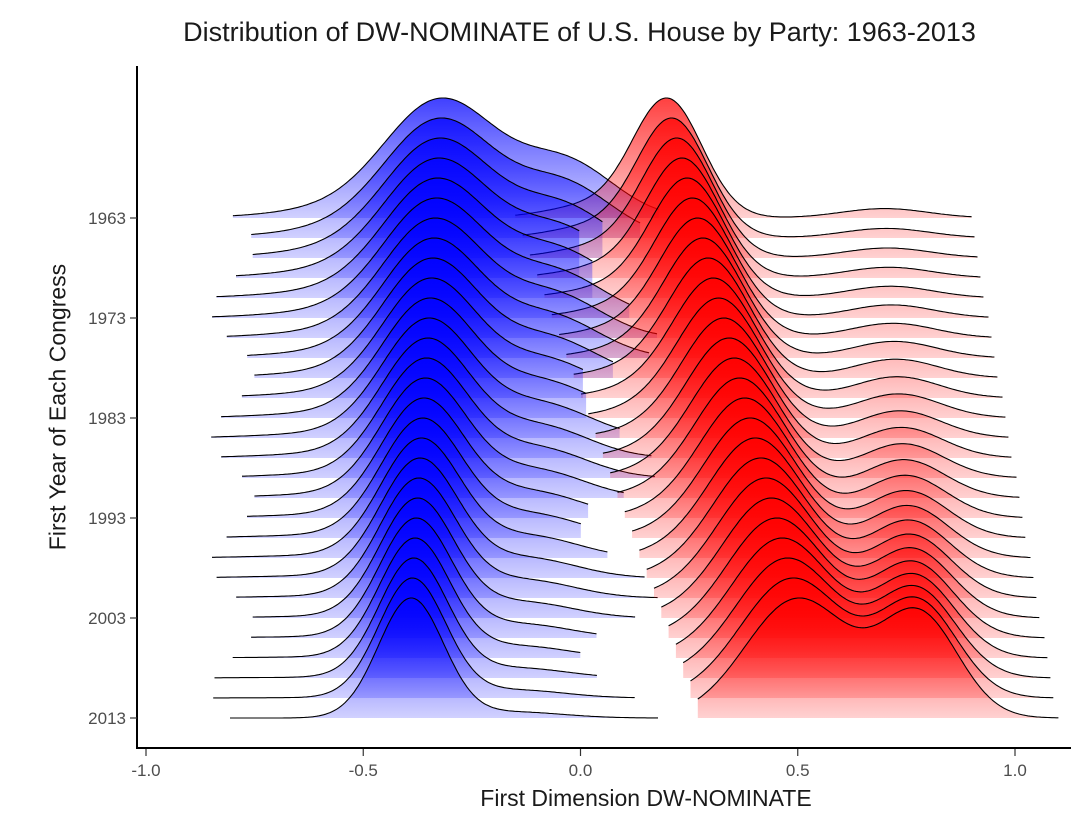 Image resolution: width=1071 pixels, height=824 pixels. I want to click on democrat-ridge-outline-1997, so click(410, 497).